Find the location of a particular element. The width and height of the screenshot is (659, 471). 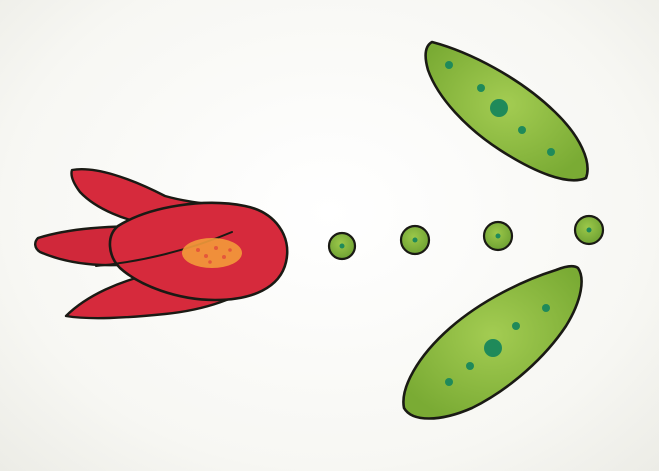

flower-orange-spot is located at coordinates (212, 253).